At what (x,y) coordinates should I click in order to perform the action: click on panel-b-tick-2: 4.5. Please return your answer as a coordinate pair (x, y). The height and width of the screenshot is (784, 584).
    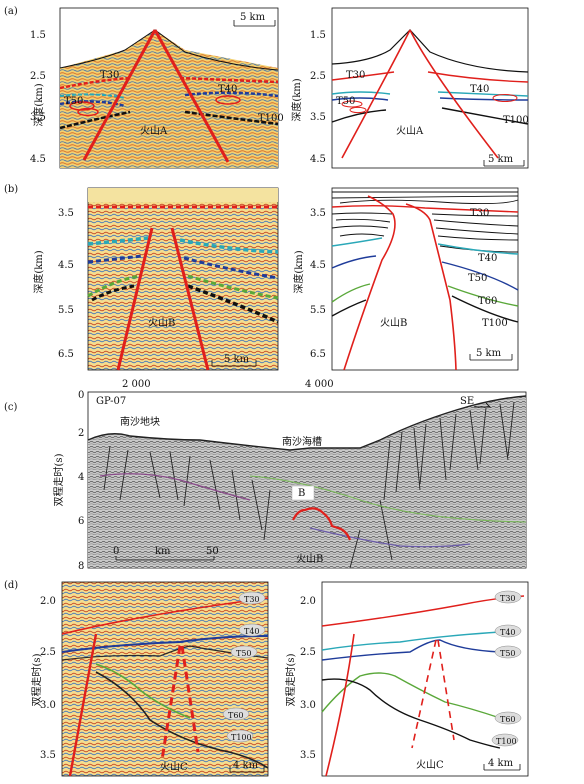
    Looking at the image, I should click on (66, 265).